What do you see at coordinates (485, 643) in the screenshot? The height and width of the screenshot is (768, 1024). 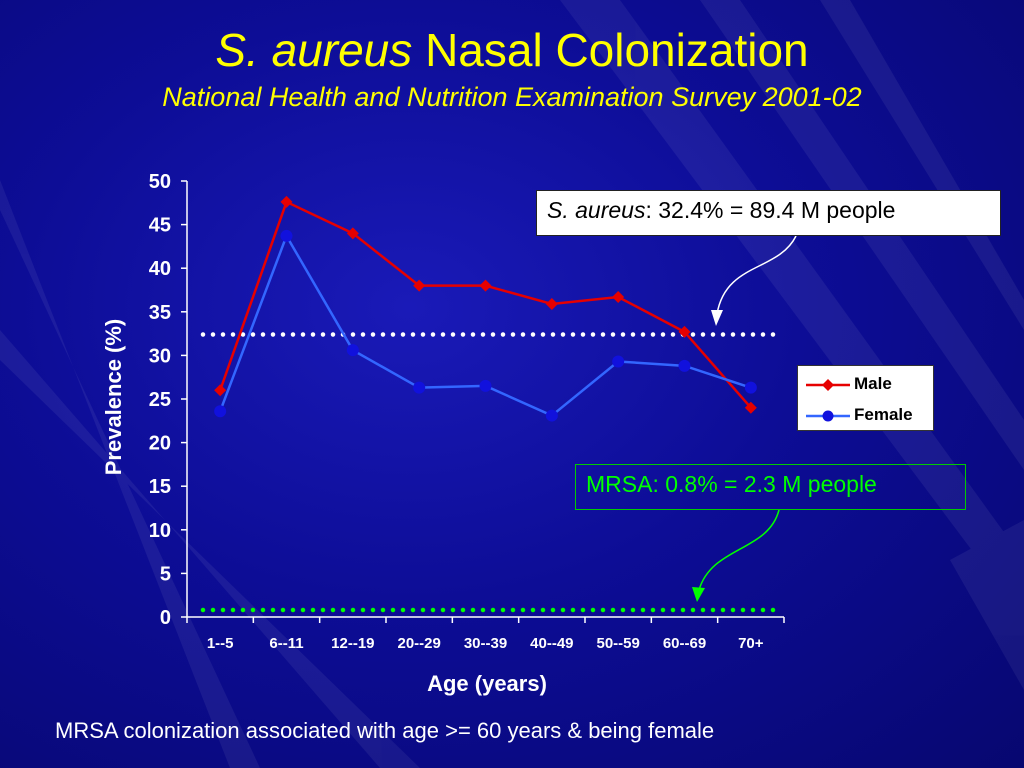 I see `x-tick-label: 30--39` at bounding box center [485, 643].